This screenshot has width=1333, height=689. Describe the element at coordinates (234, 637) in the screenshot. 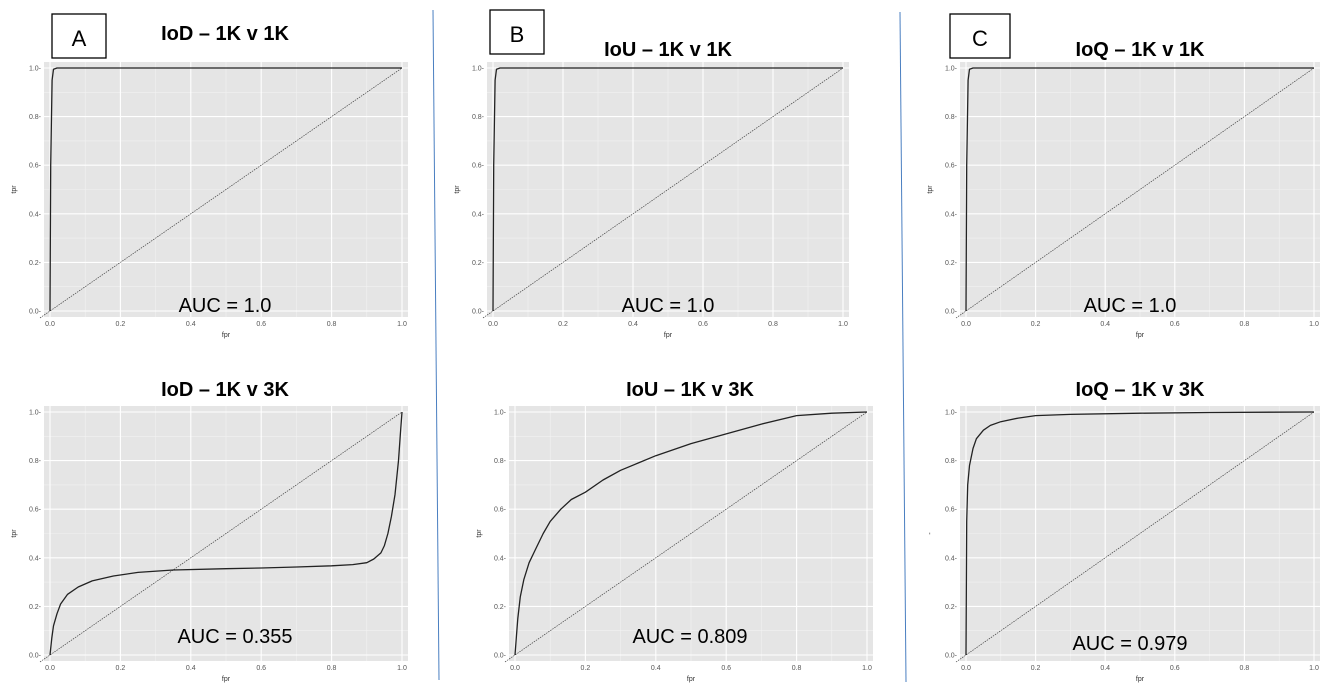

I see `auc-annotation: AUC = 0.355` at that location.